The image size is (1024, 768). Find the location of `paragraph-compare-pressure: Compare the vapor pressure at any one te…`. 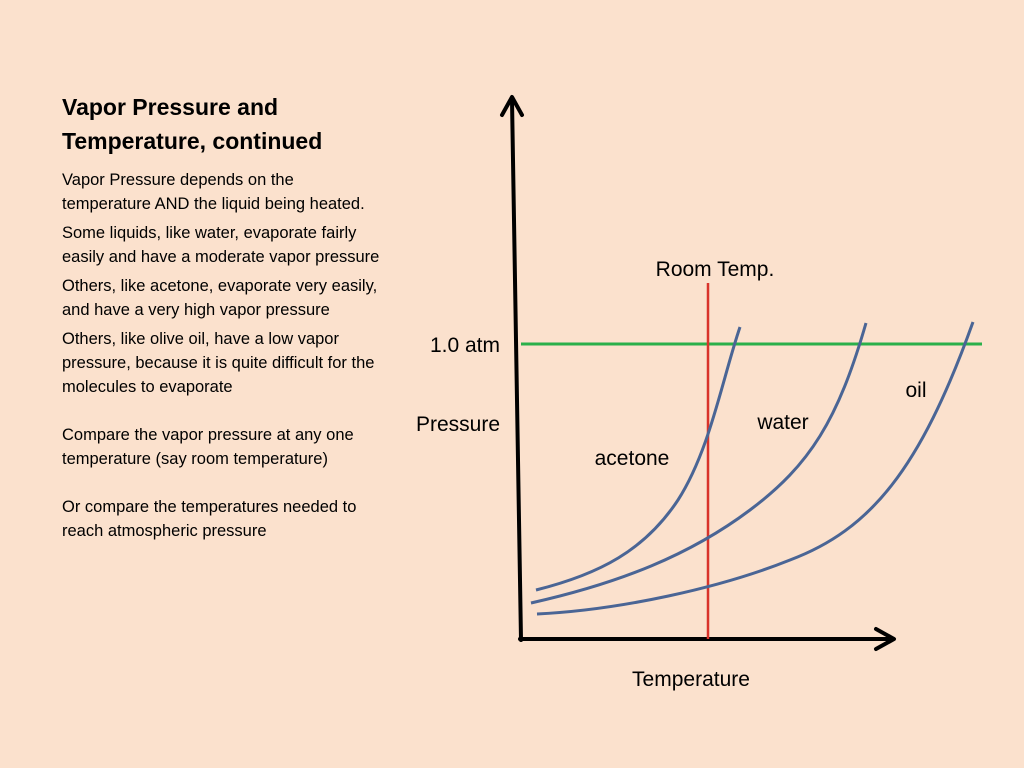

paragraph-compare-pressure: Compare the vapor pressure at any one te… is located at coordinates (208, 447).